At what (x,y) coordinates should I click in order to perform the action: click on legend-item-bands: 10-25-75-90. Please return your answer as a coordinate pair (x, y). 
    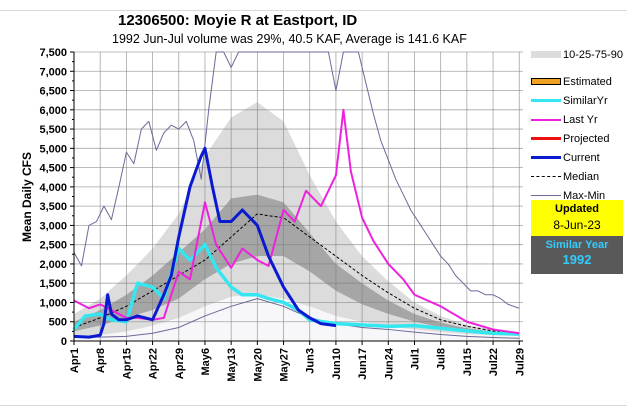
    Looking at the image, I should click on (577, 54).